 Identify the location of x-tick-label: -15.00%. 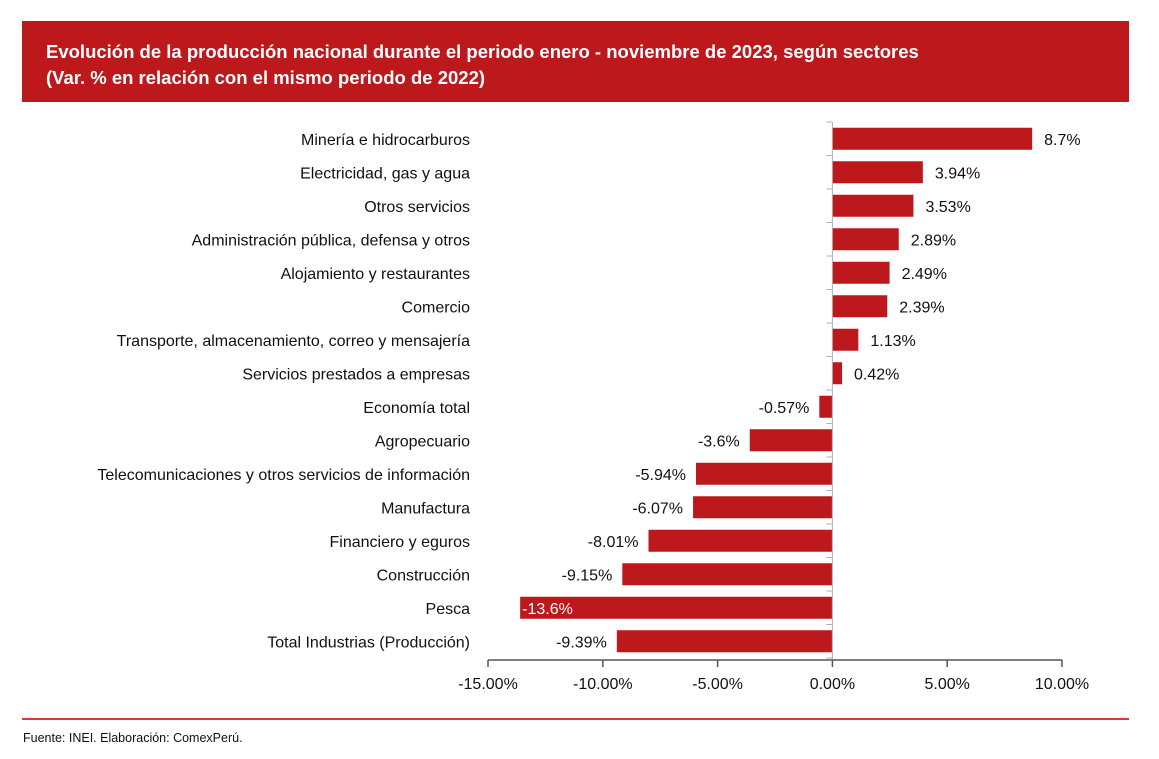
(488, 684).